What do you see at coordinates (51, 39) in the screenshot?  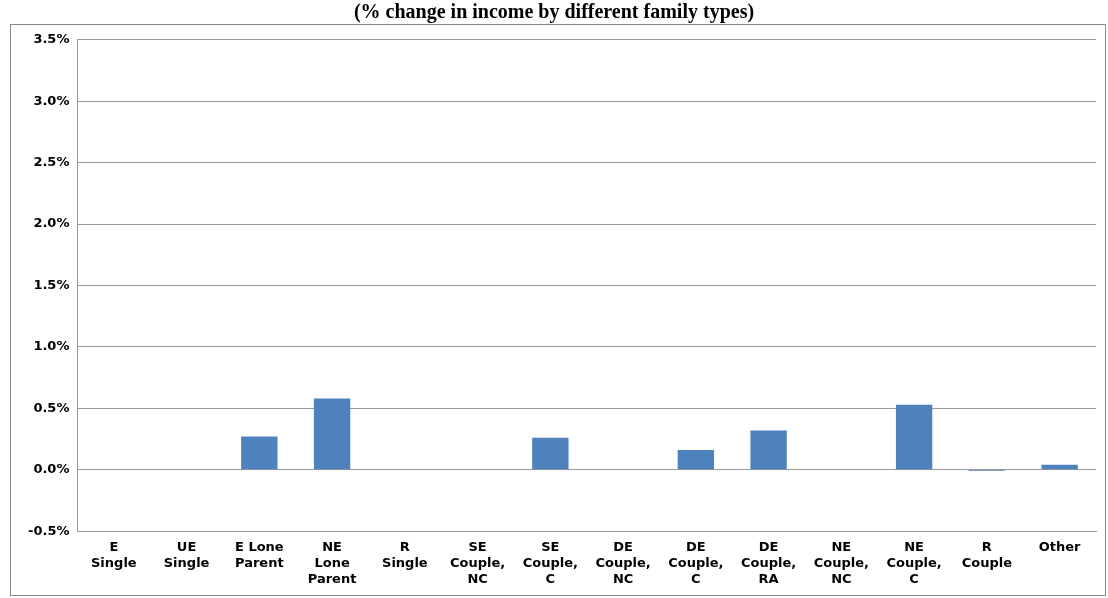 I see `y-tick-label: 3.5%` at bounding box center [51, 39].